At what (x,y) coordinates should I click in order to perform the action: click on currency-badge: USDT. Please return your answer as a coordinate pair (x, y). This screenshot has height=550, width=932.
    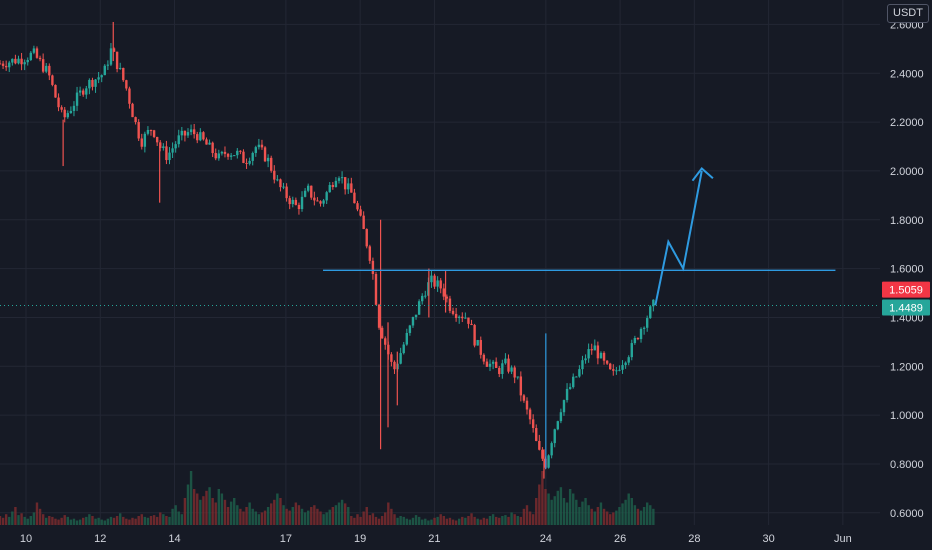
    Looking at the image, I should click on (908, 13).